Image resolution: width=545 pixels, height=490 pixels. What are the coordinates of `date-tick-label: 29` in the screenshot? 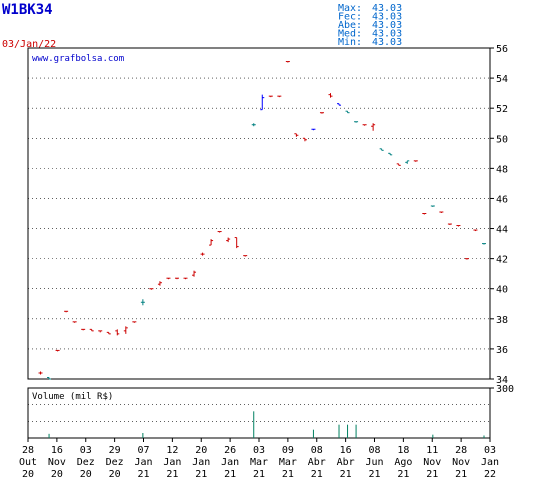 It's located at (115, 450).